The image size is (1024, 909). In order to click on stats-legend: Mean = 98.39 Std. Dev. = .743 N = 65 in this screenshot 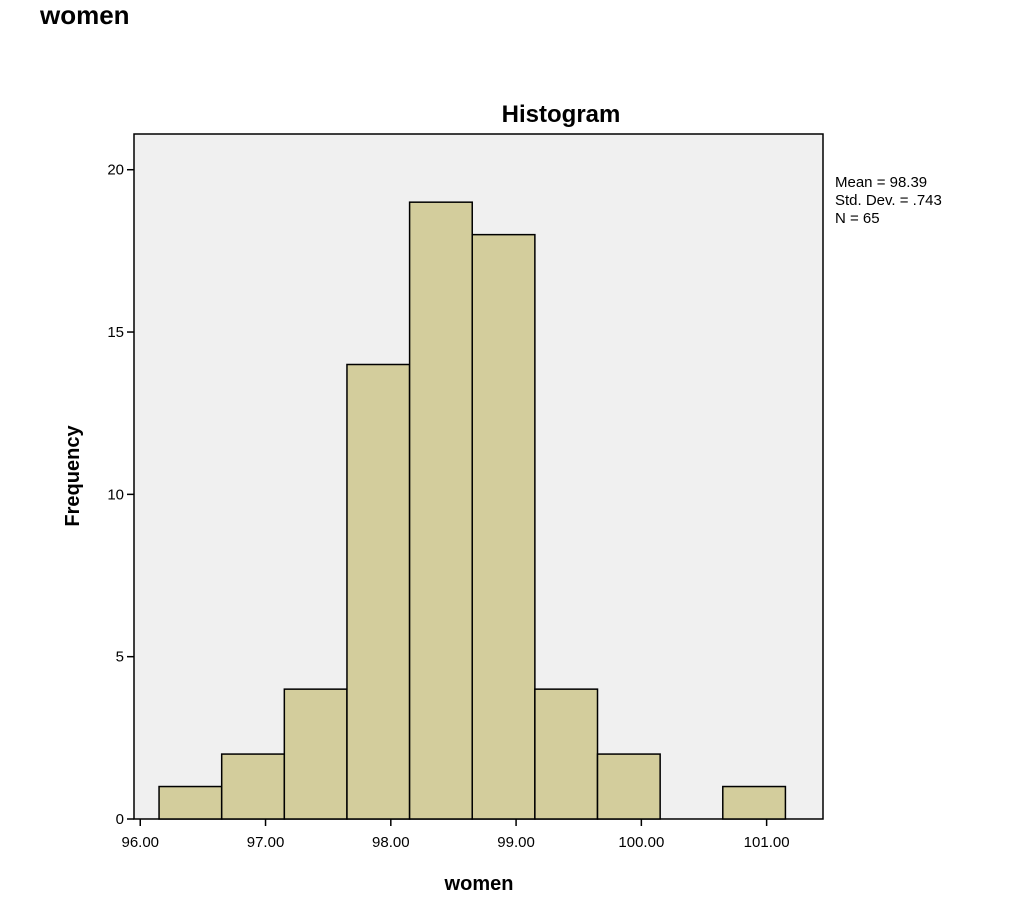, I will do `click(888, 200)`.